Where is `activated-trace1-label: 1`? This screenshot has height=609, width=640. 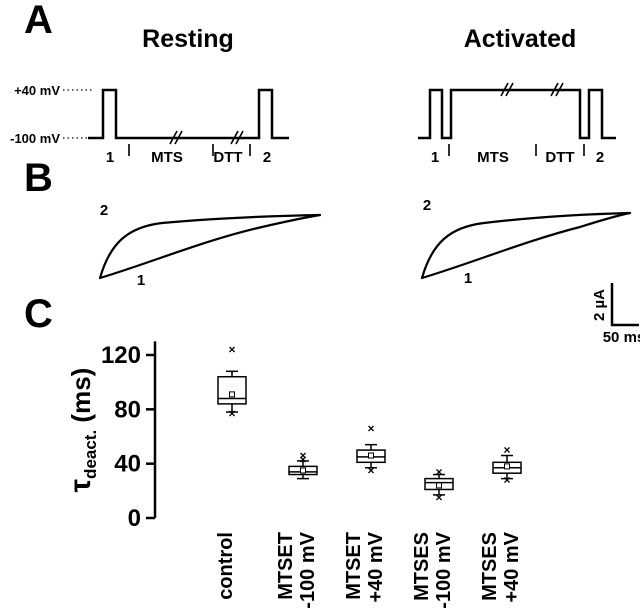
activated-trace1-label: 1 is located at coordinates (468, 278).